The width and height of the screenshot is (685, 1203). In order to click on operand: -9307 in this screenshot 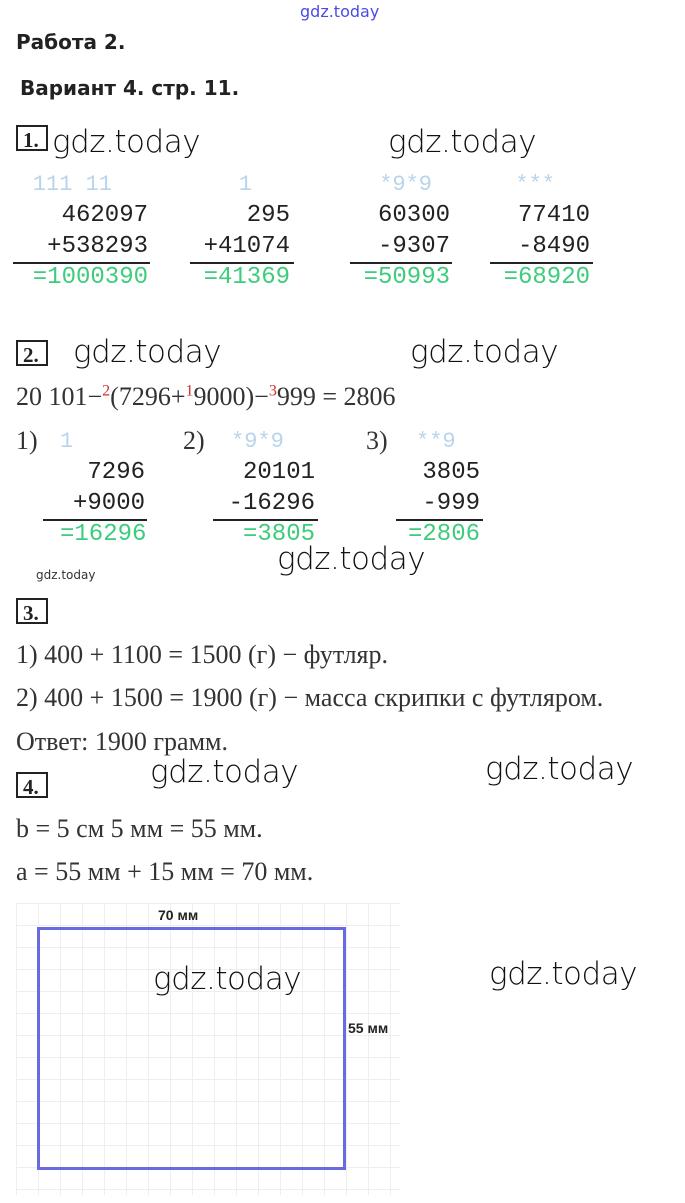, I will do `click(413, 246)`.